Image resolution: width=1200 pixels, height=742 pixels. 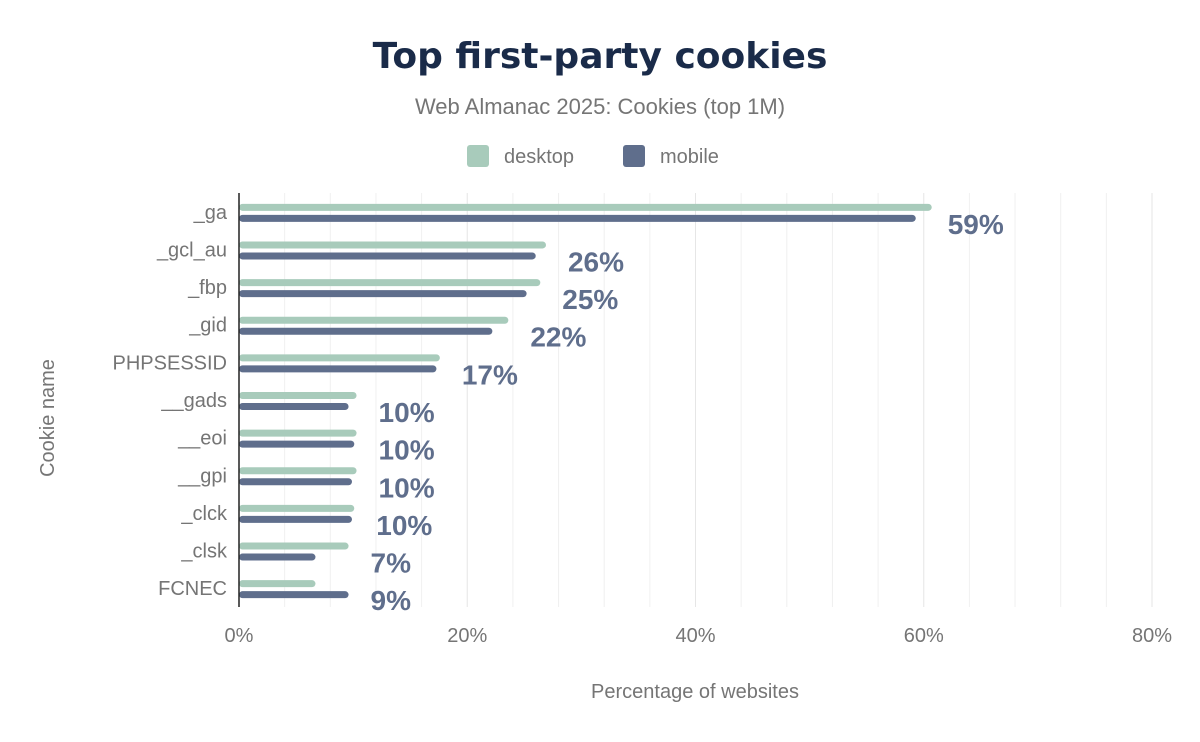 What do you see at coordinates (695, 636) in the screenshot?
I see `x-tick-label: 40%` at bounding box center [695, 636].